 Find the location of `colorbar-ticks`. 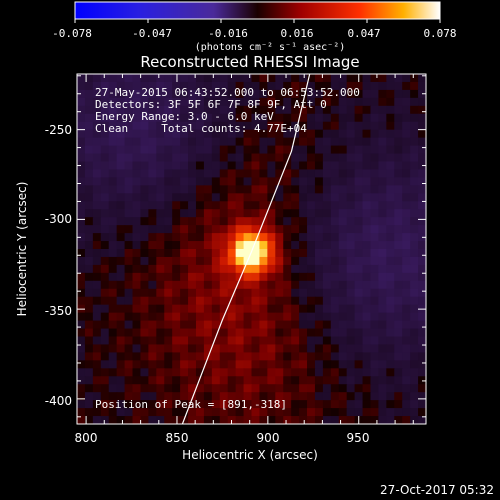

colorbar-ticks is located at coordinates (257, 21).